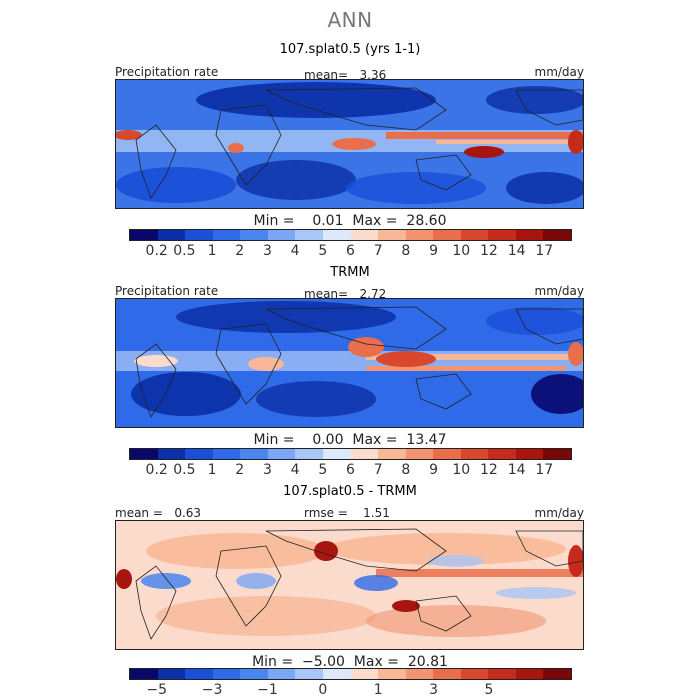  What do you see at coordinates (516, 470) in the screenshot?
I see `colorbar-tick-label: 14` at bounding box center [516, 470].